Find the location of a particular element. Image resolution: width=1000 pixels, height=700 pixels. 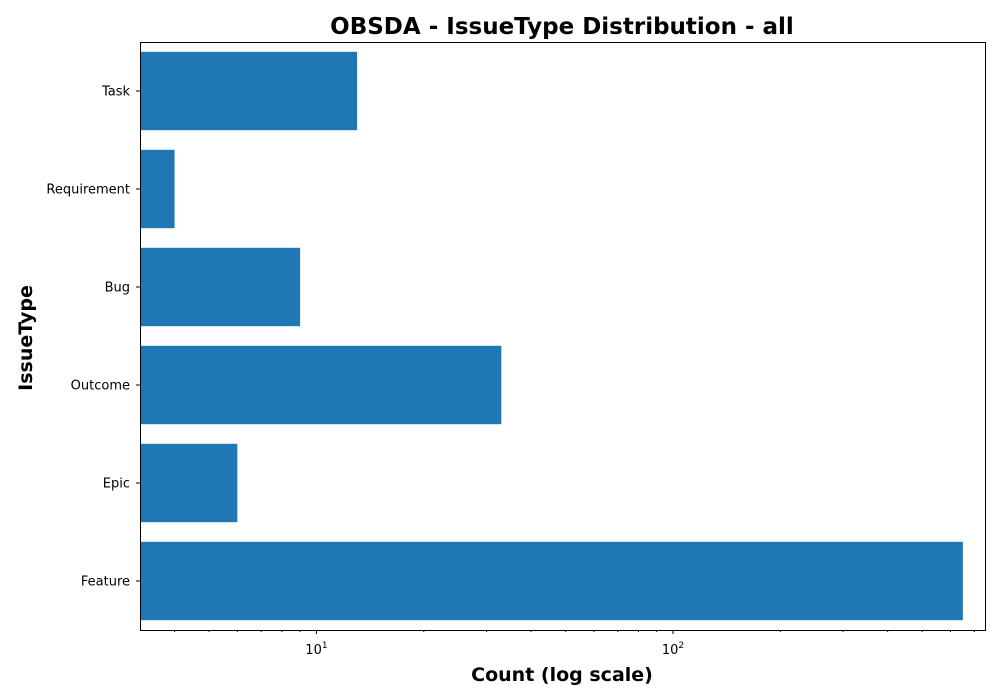

y-tick-label-task: Task is located at coordinates (116, 92).